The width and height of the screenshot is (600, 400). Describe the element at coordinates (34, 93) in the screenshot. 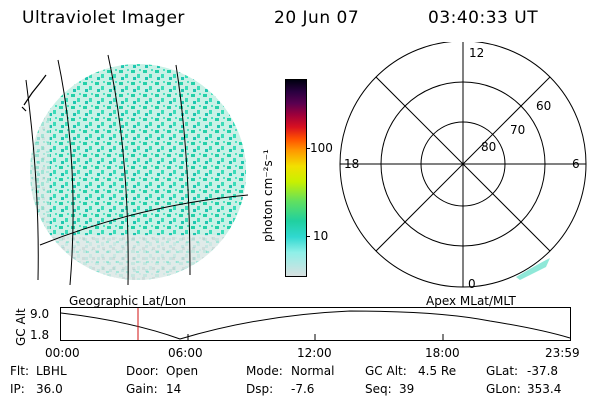

I see `coastline-outline` at that location.